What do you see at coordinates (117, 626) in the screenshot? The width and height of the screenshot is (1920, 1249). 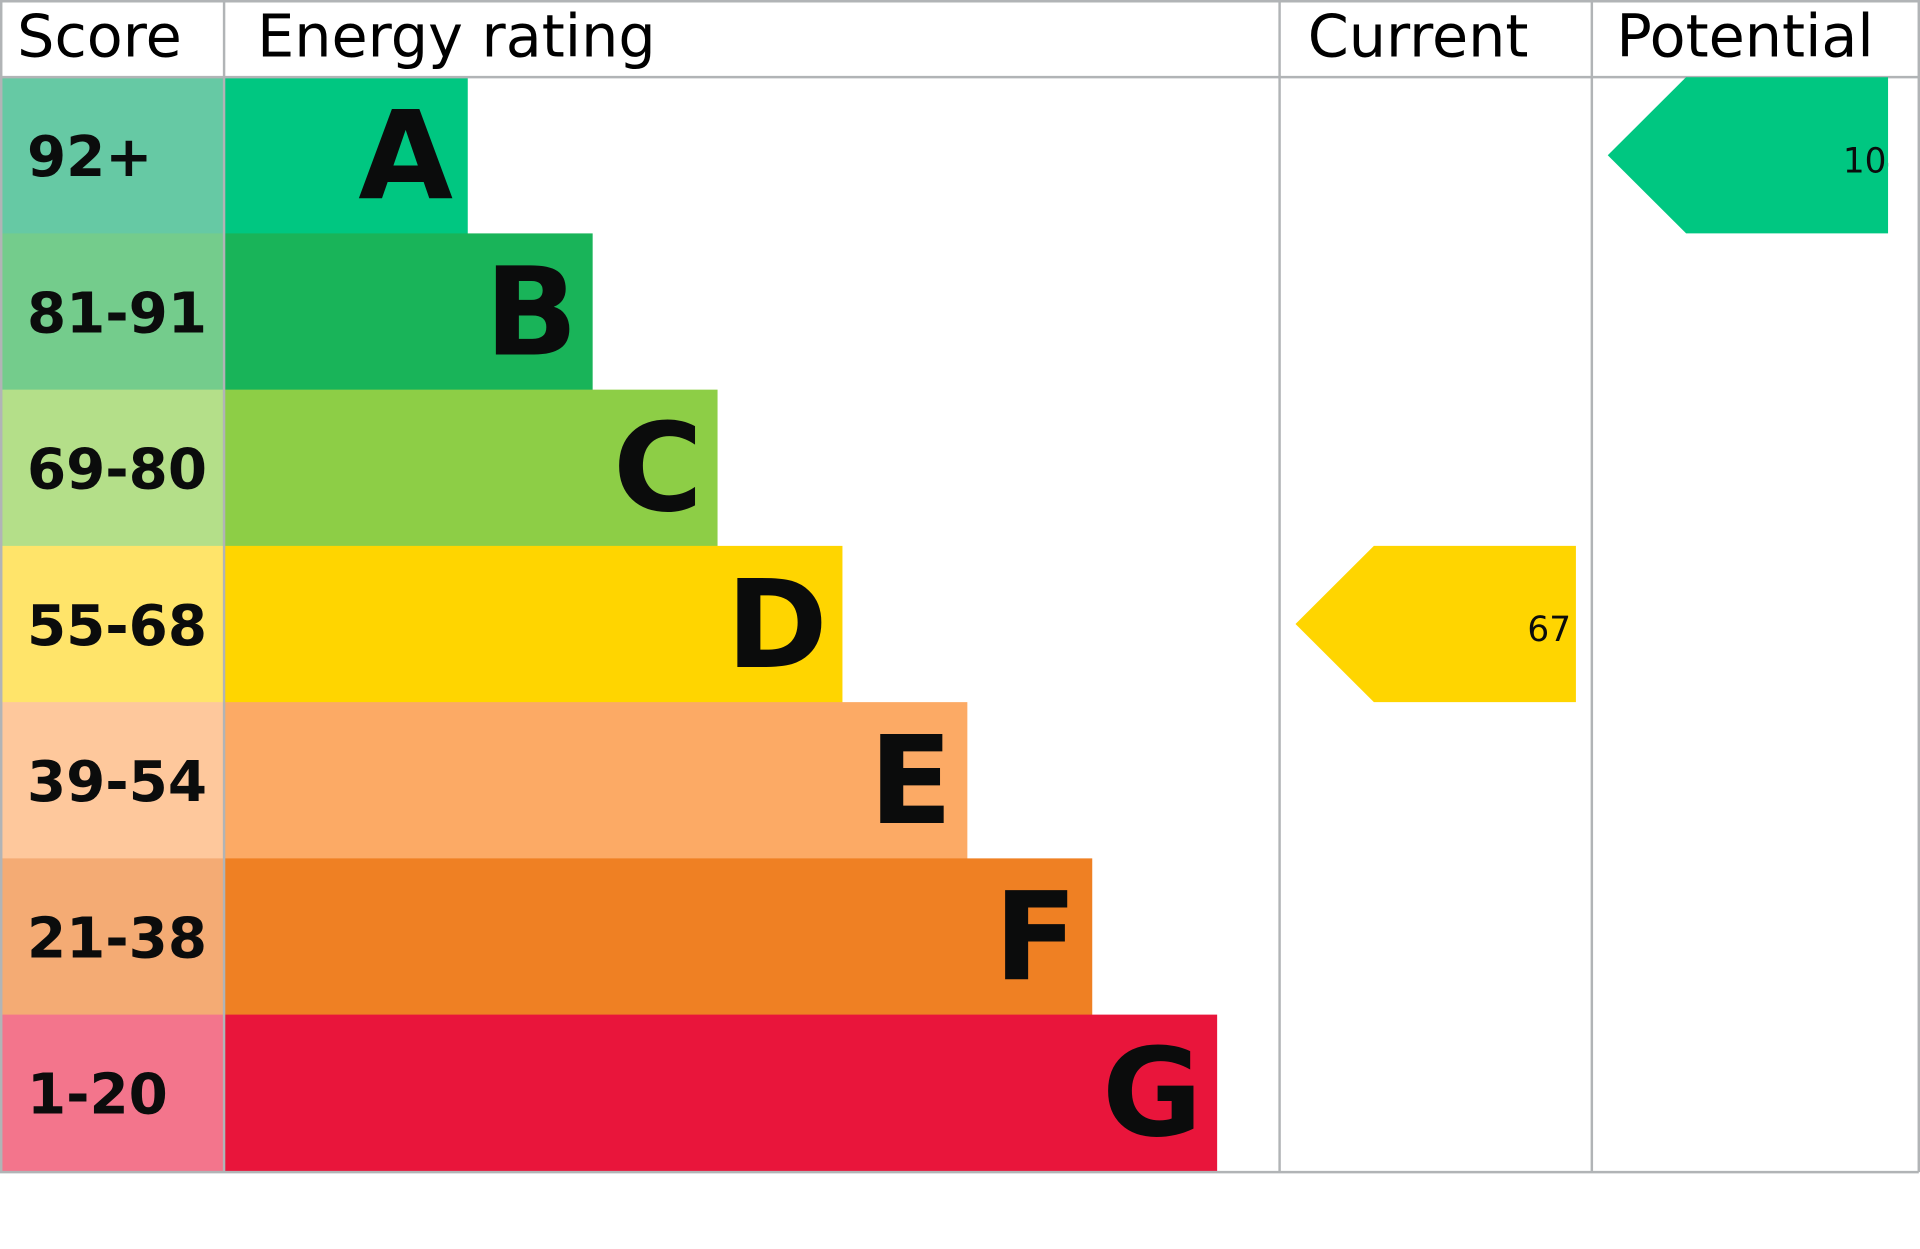 I see `score-label-D: 55-68` at bounding box center [117, 626].